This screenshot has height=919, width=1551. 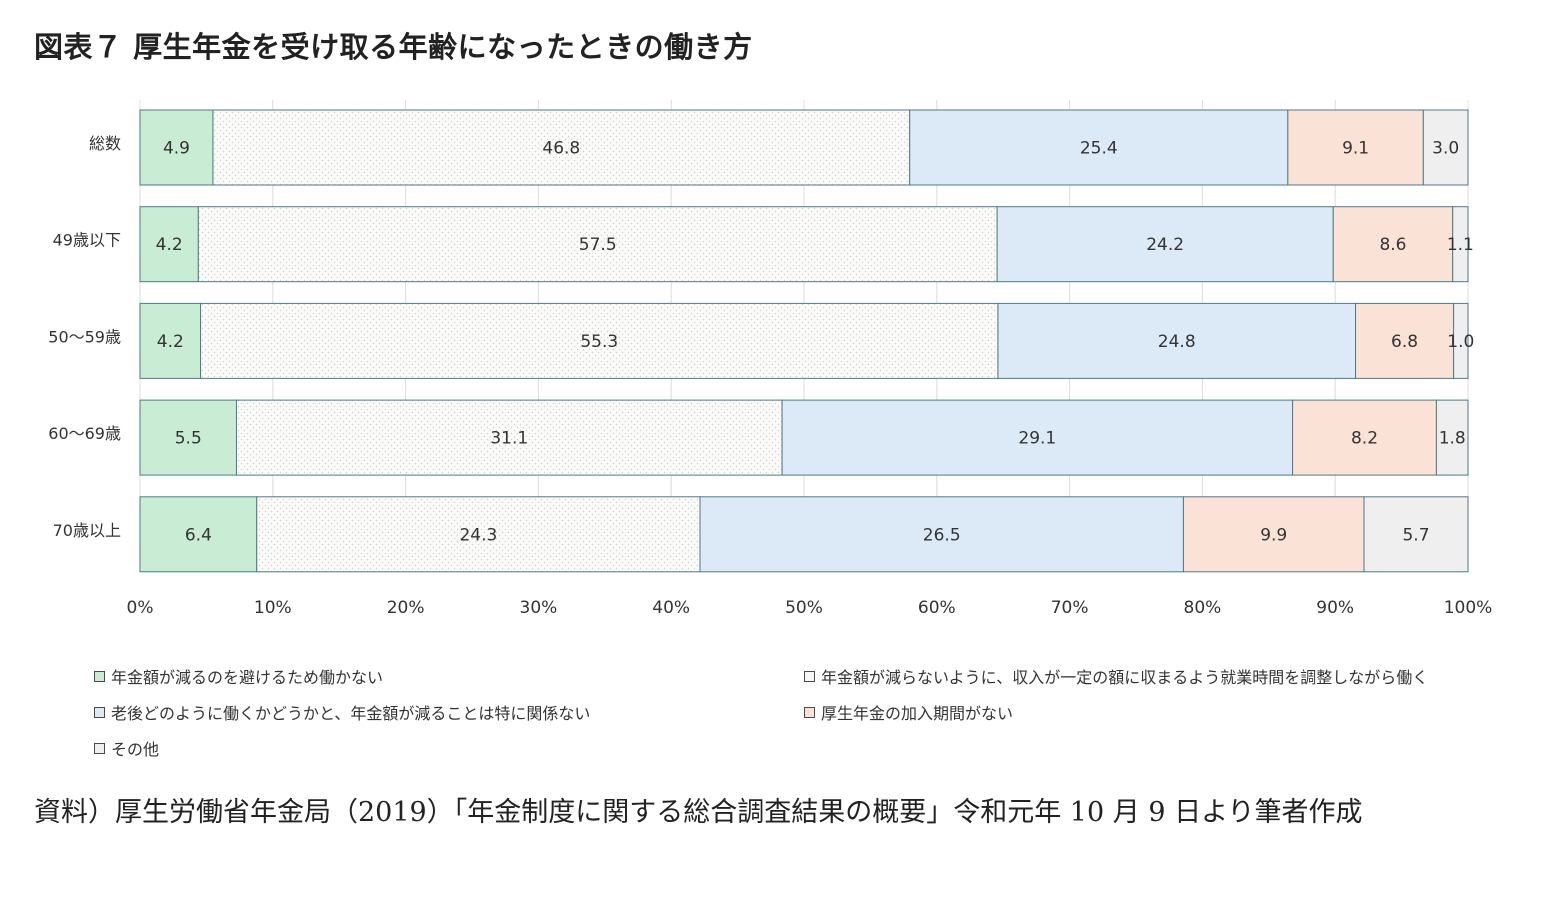 I want to click on data-label: 1.0, so click(x=1460, y=342).